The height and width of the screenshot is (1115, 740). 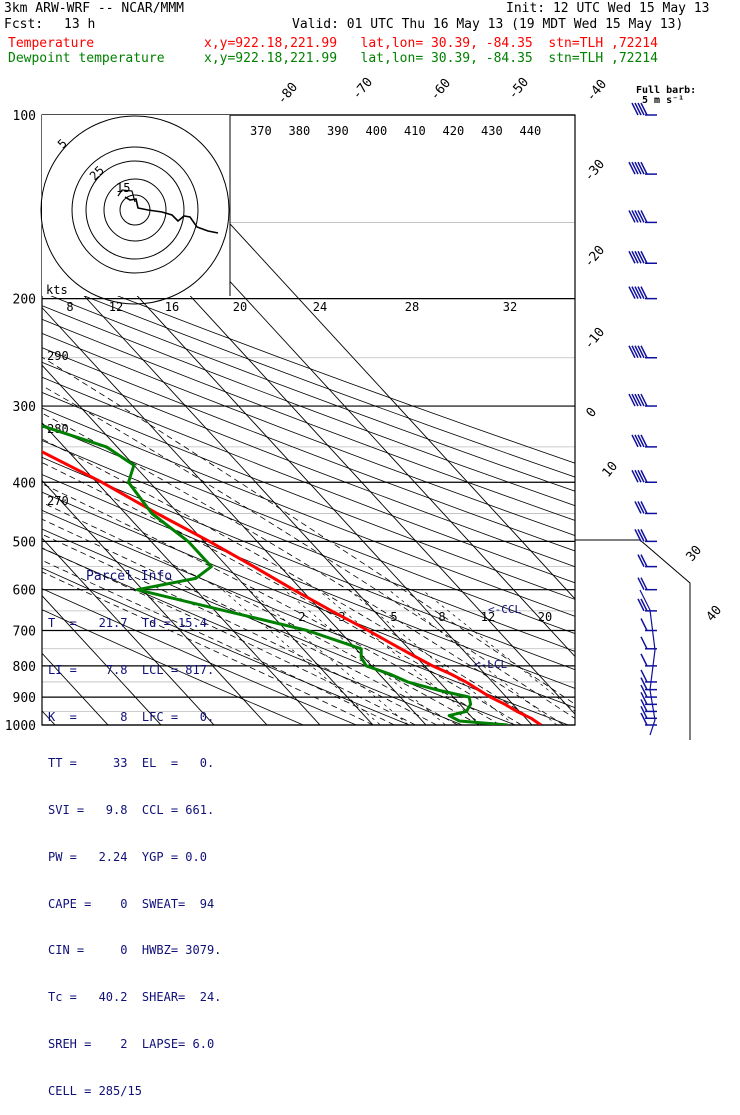 I want to click on mixing-ratio-line, so click(x=329, y=657).